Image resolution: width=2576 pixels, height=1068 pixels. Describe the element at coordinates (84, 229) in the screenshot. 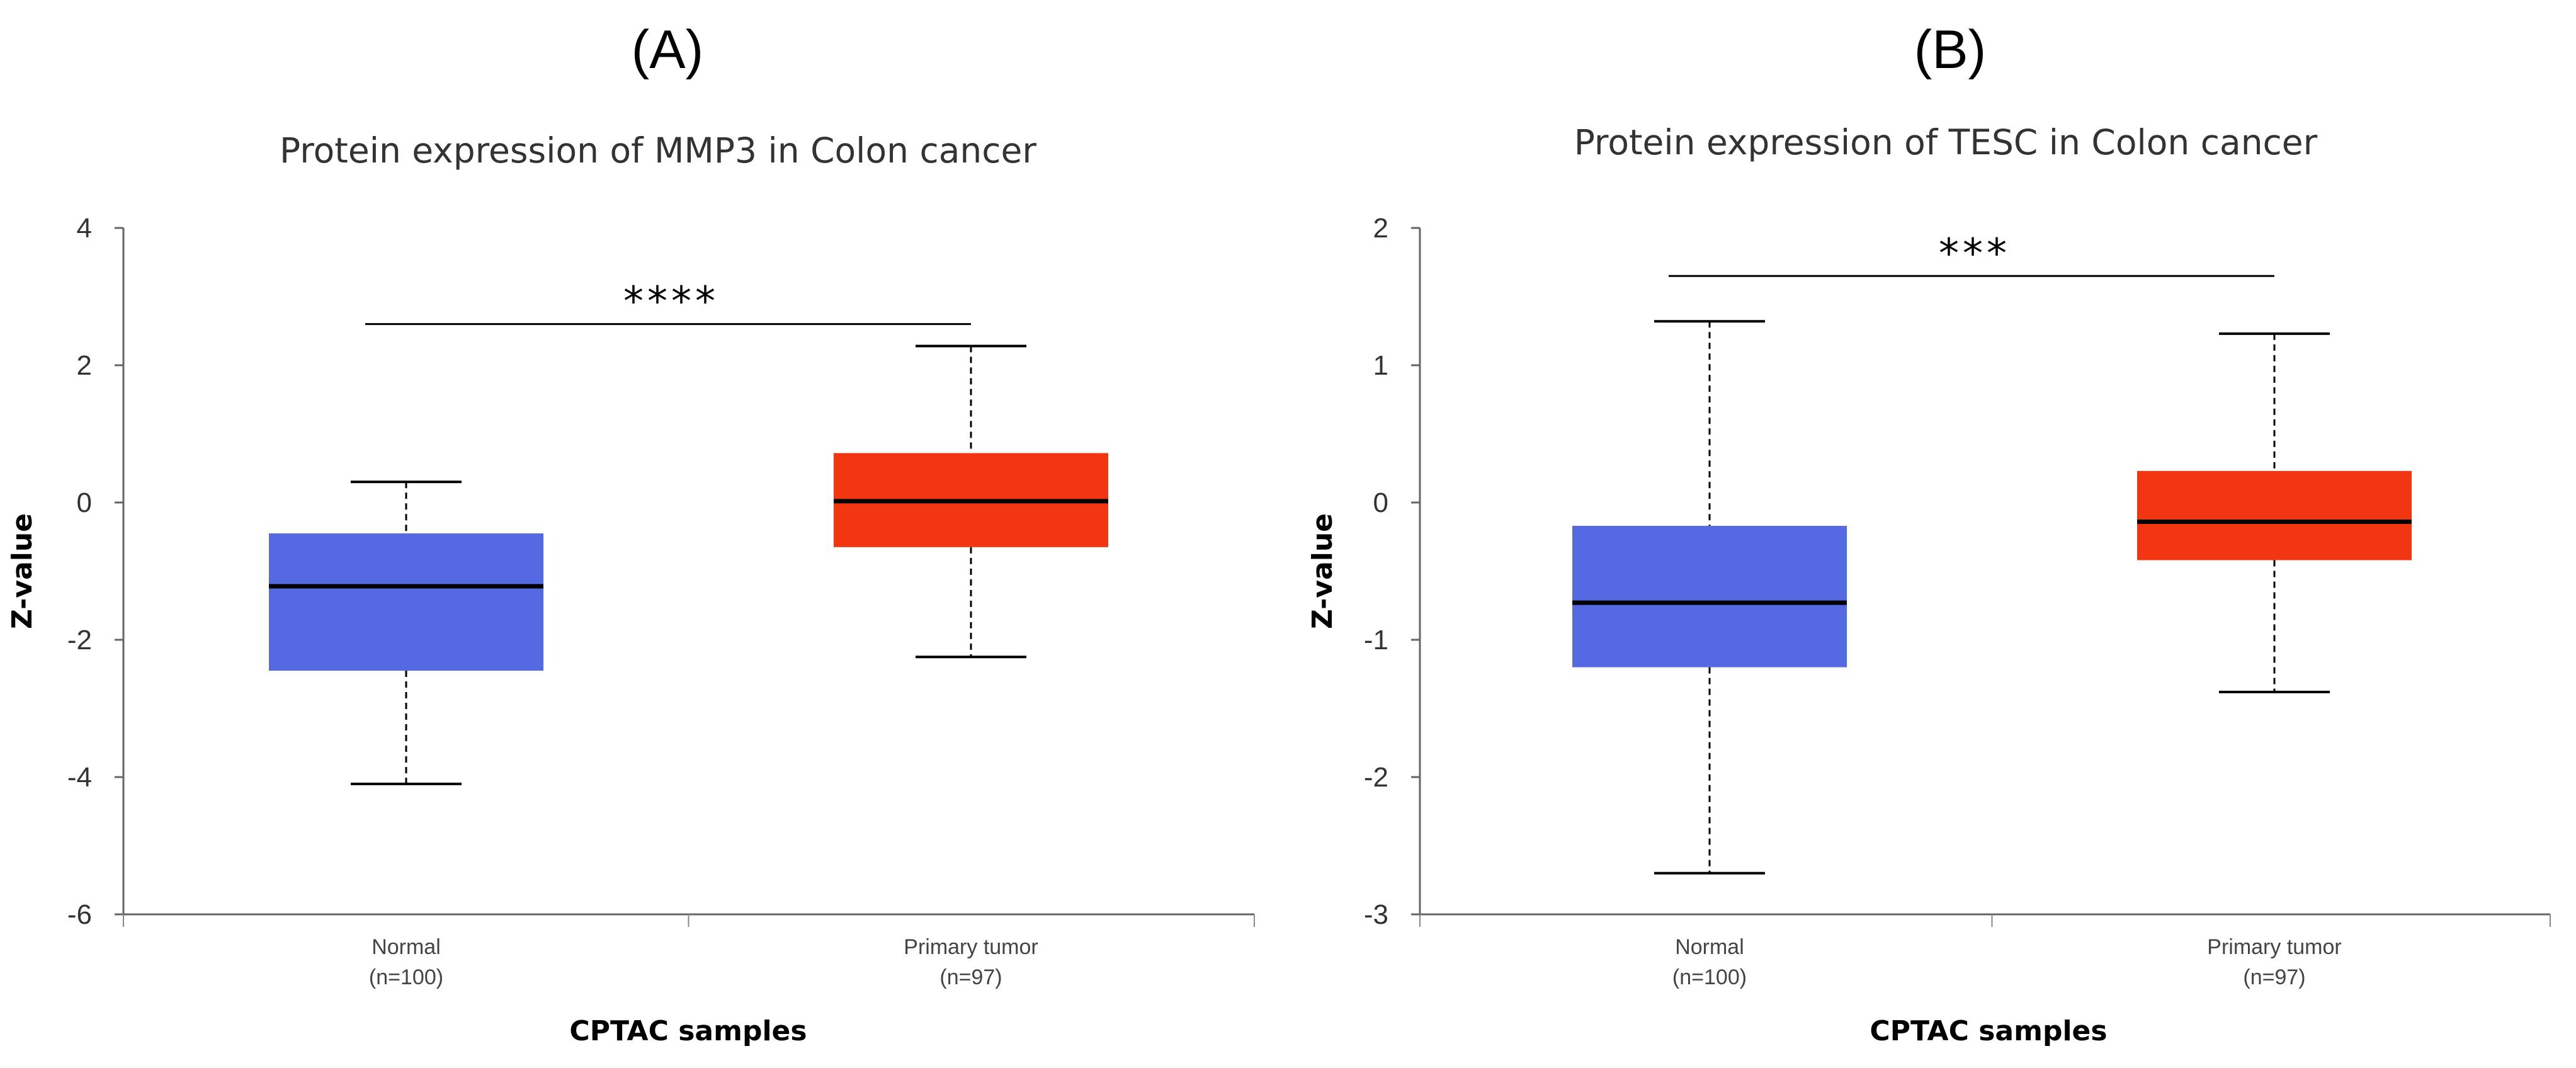

I see `y-tick-label: 4` at that location.